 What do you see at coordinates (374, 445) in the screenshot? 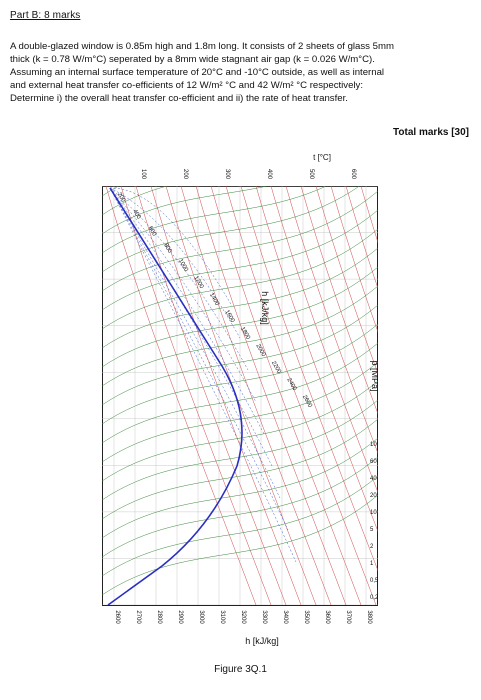
I see `p-tick-label: 100` at bounding box center [374, 445].